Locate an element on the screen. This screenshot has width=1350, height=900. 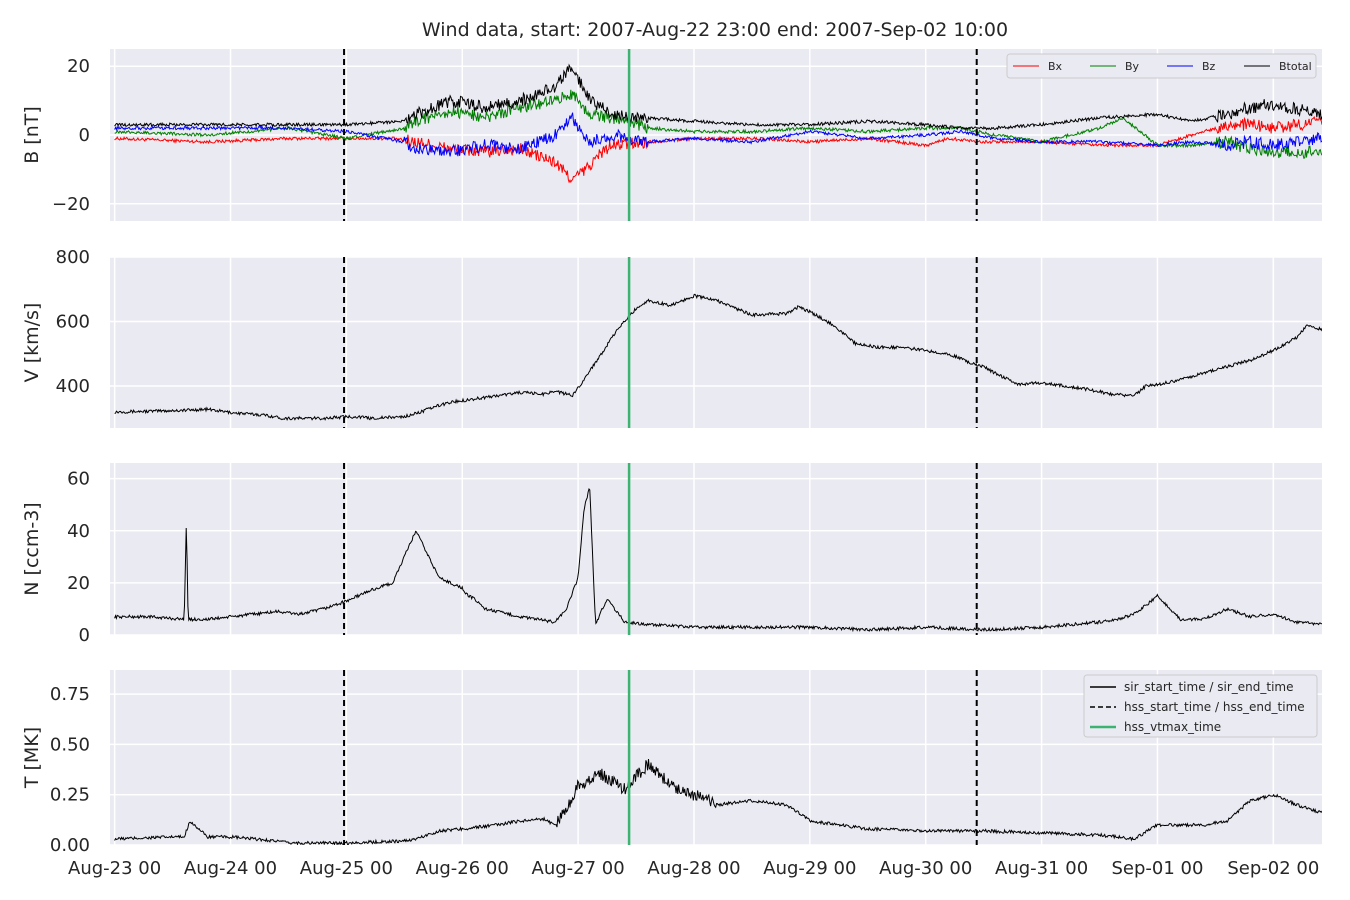
legend-label-bx: Bx is located at coordinates (1055, 66).